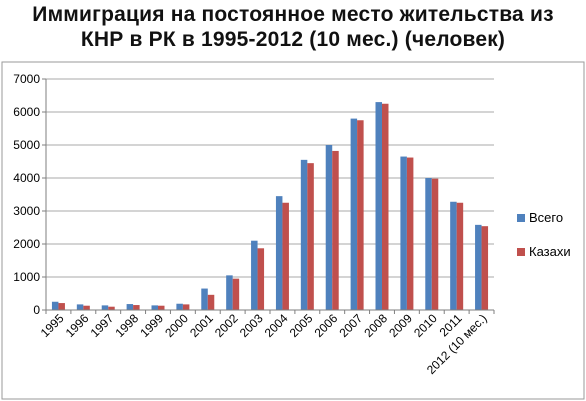  What do you see at coordinates (26, 194) in the screenshot?
I see `y-tick-labels: 0 1000 2000 3000 4000 5000 6000 7000` at bounding box center [26, 194].